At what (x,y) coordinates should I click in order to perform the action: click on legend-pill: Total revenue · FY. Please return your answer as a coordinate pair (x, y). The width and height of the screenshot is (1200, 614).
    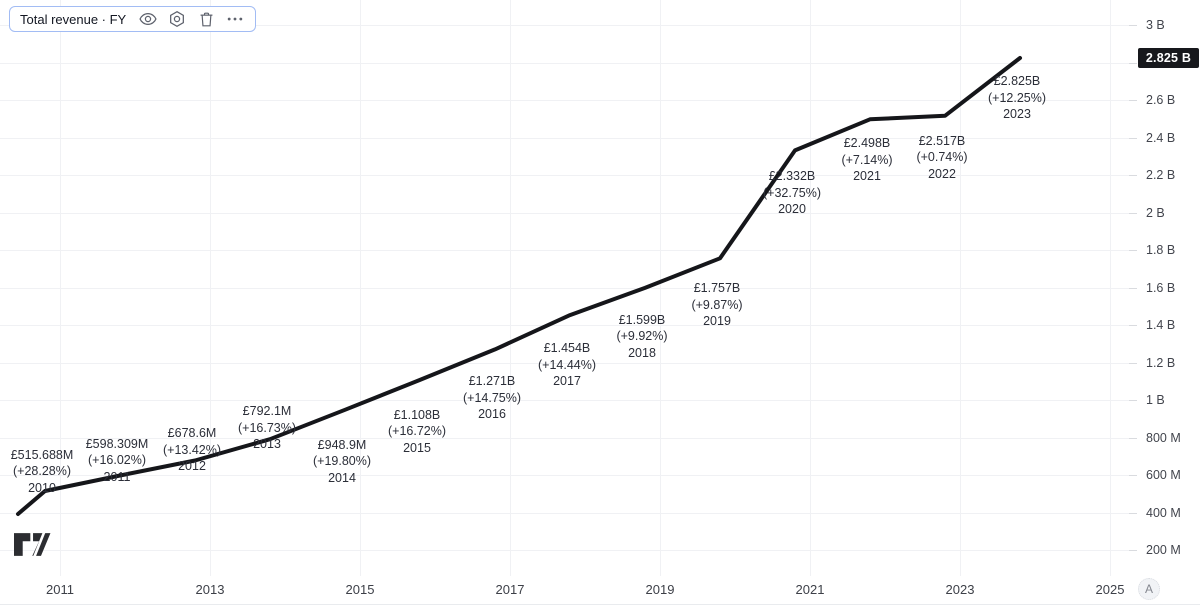
    Looking at the image, I should click on (133, 19).